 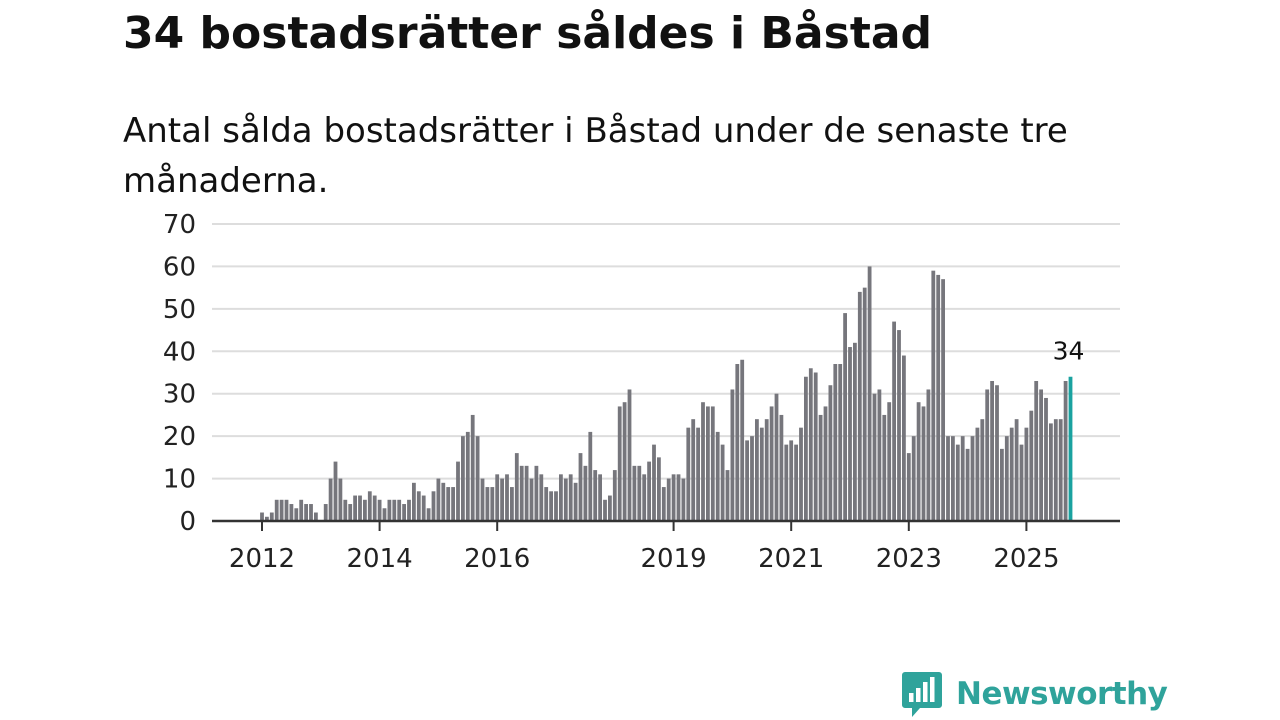 I want to click on y-tick-label: 0, so click(x=187, y=522).